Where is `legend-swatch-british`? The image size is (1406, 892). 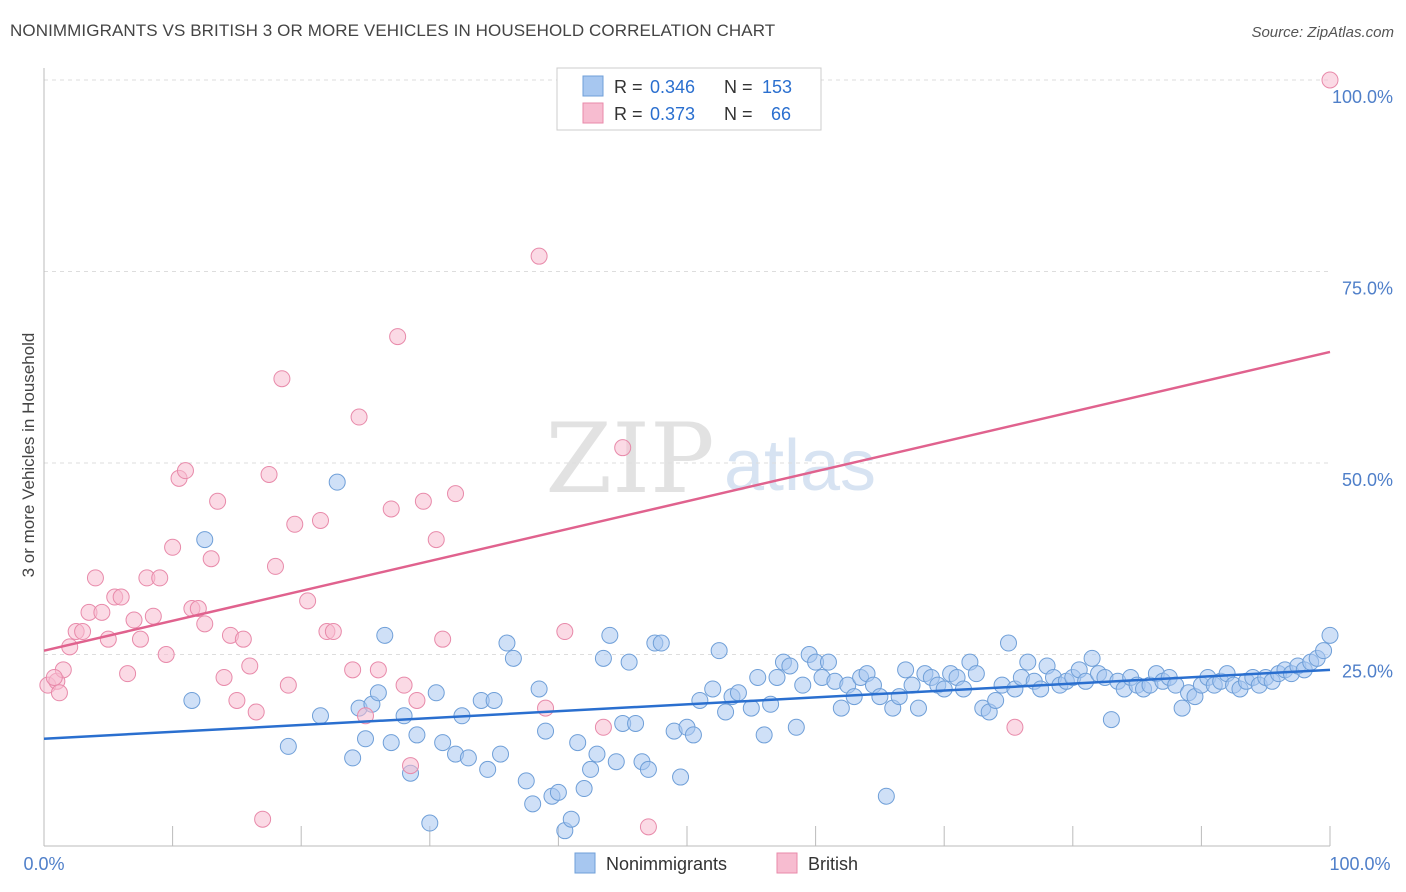
legend-swatch-british is located at coordinates (787, 863).